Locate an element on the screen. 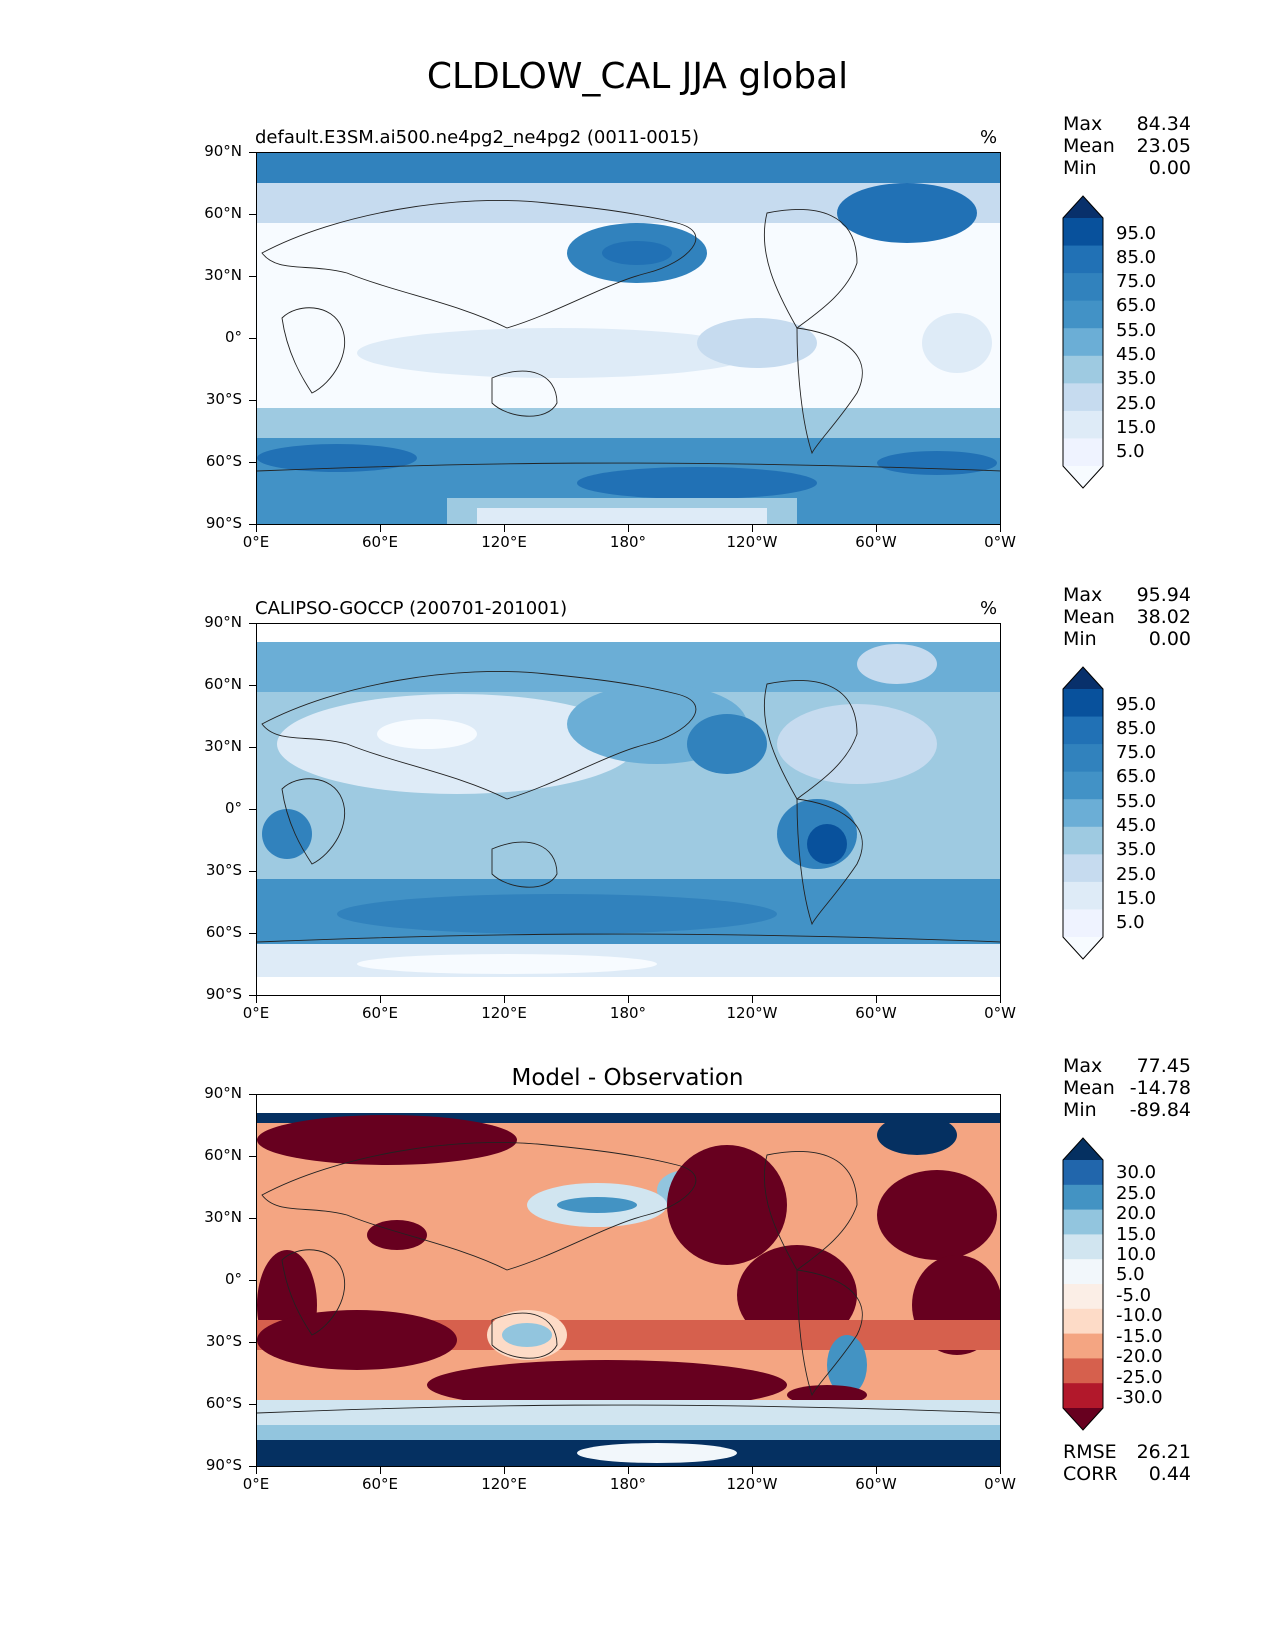 The image size is (1275, 1650). stat-label: RMSE is located at coordinates (1090, 1452).